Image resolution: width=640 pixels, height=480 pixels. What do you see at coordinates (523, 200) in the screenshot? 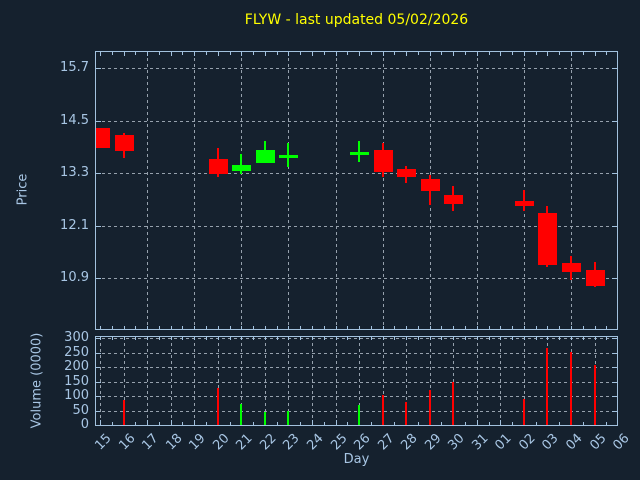
I see `candle-wick-down` at bounding box center [523, 200].